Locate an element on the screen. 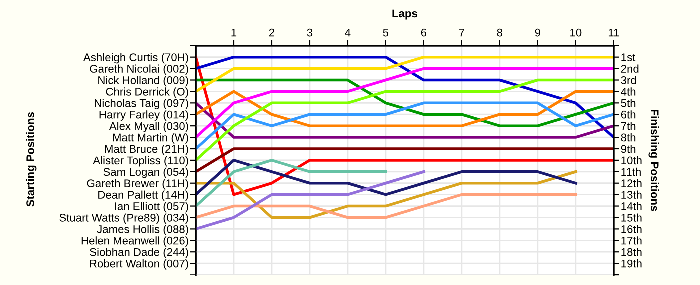 The image size is (700, 285). x-tick-label: 10 is located at coordinates (576, 32).